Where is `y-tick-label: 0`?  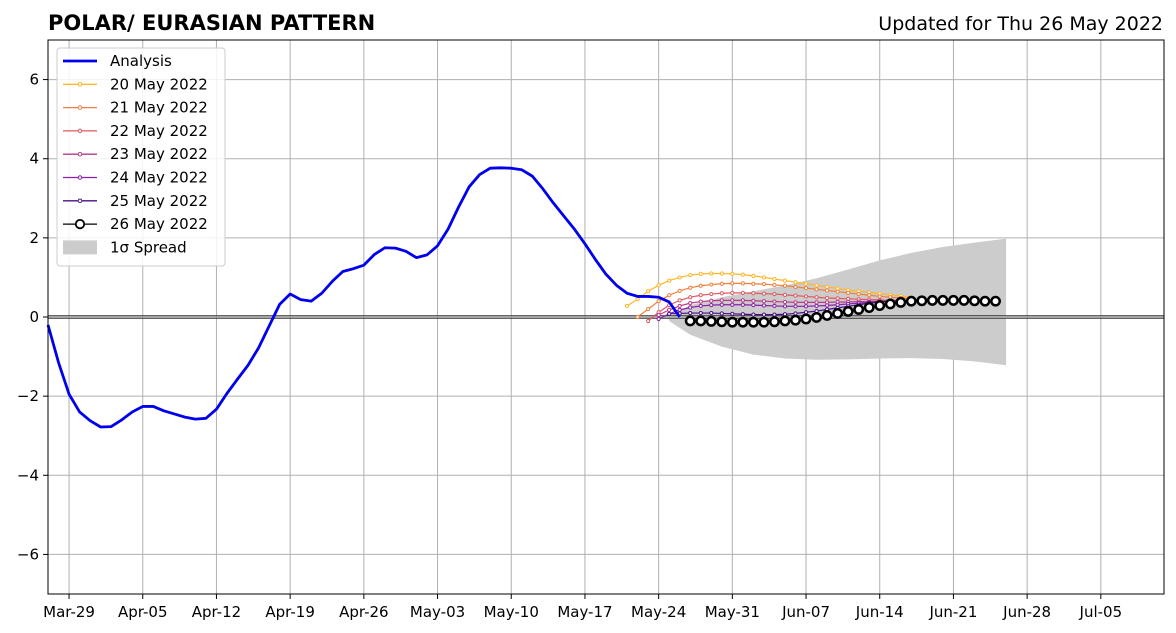 y-tick-label: 0 is located at coordinates (34, 317).